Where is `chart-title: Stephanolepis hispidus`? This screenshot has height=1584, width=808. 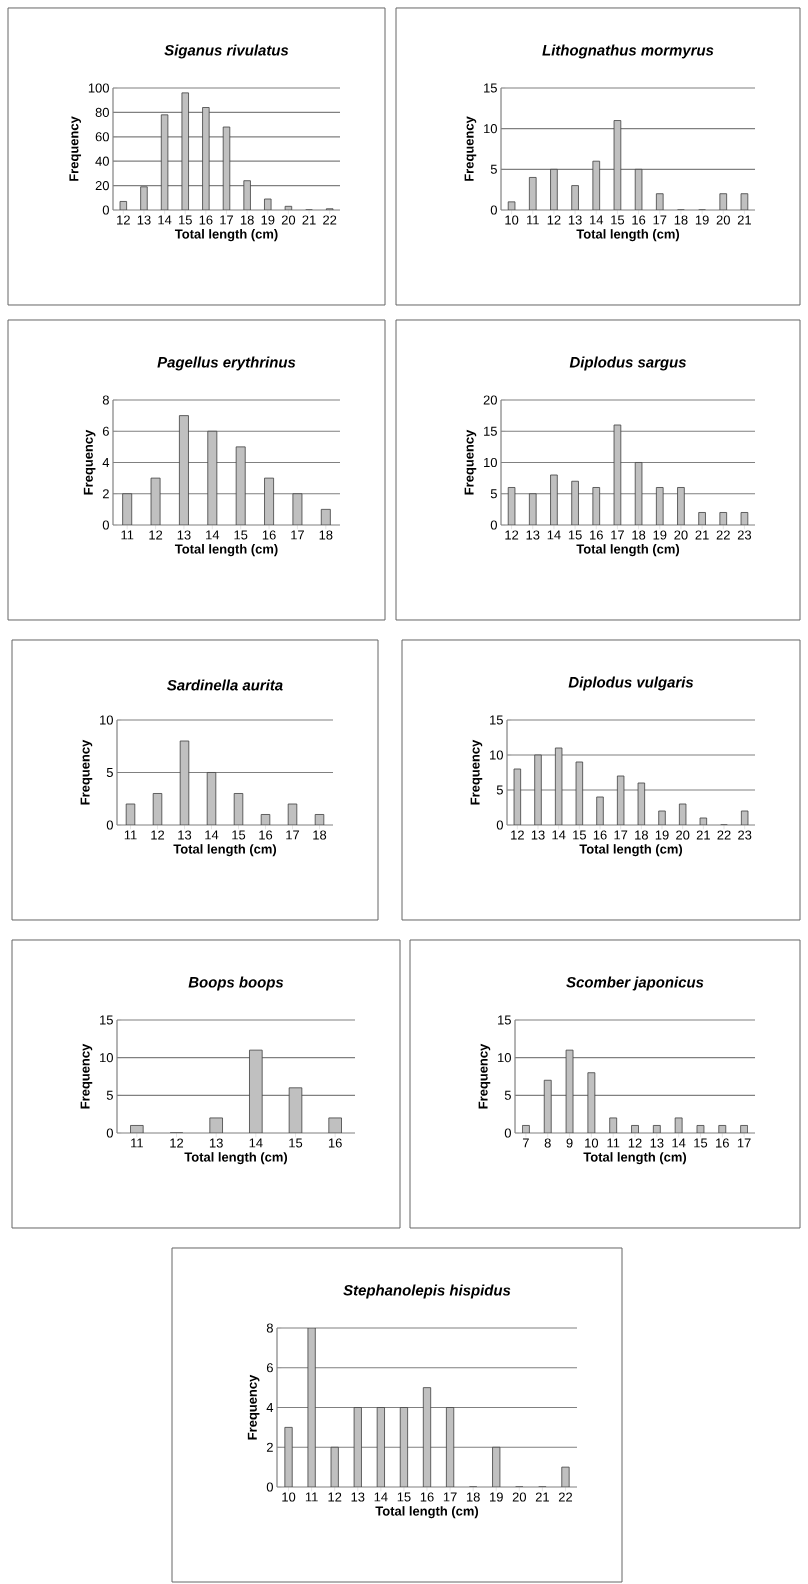
chart-title: Stephanolepis hispidus is located at coordinates (427, 1291).